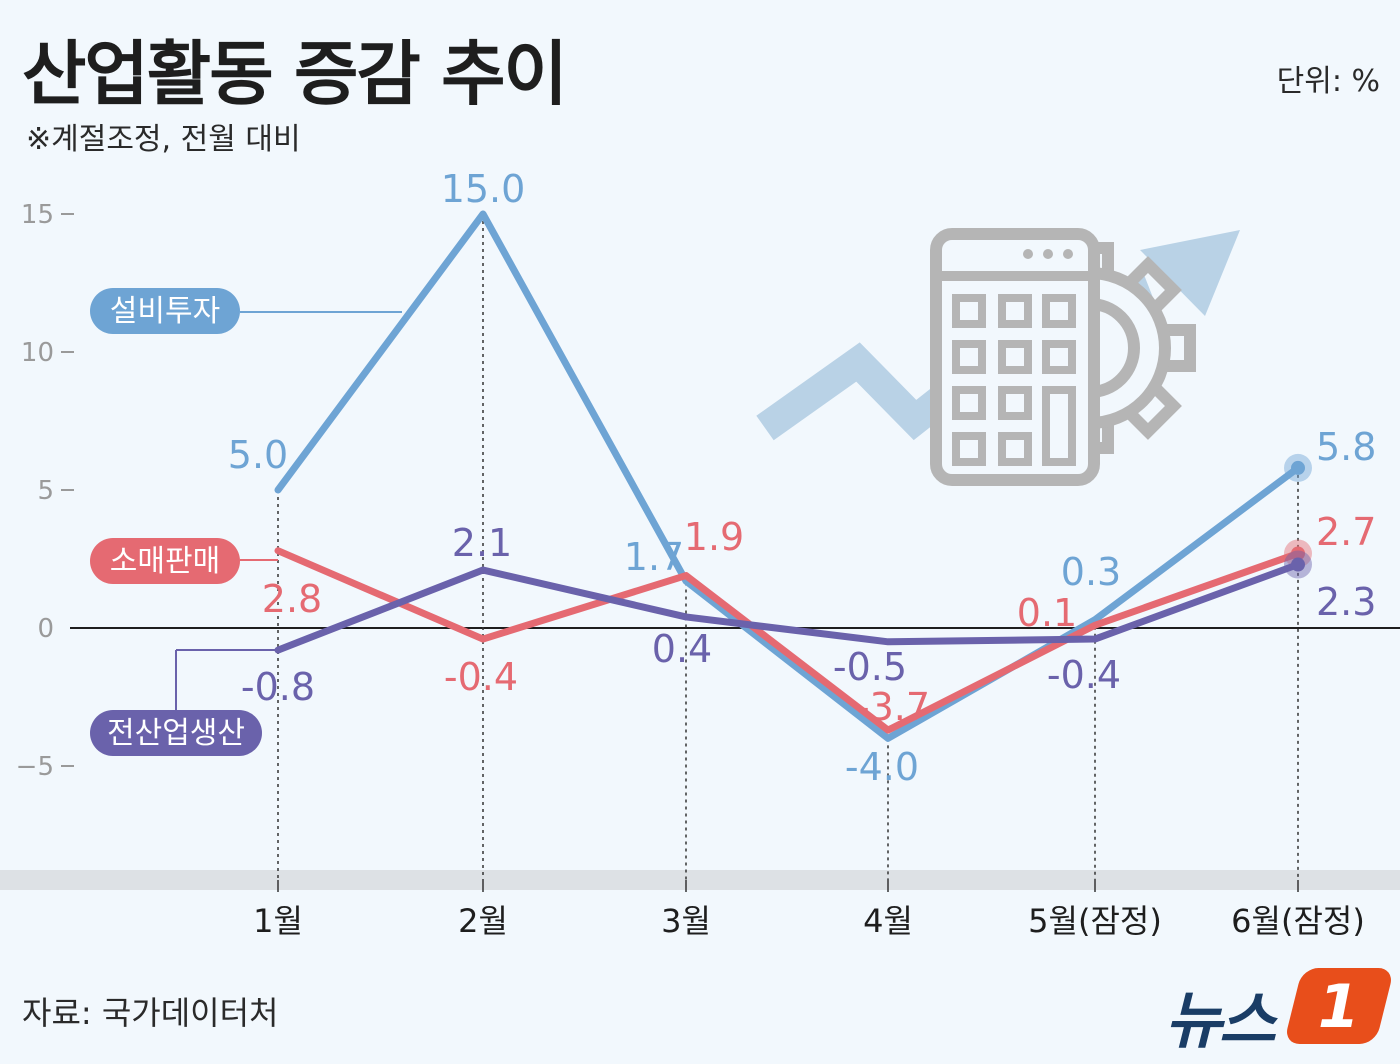 Image resolution: width=1400 pixels, height=1064 pixels. Describe the element at coordinates (482, 543) in the screenshot. I see `data-label-production: 2.1` at that location.